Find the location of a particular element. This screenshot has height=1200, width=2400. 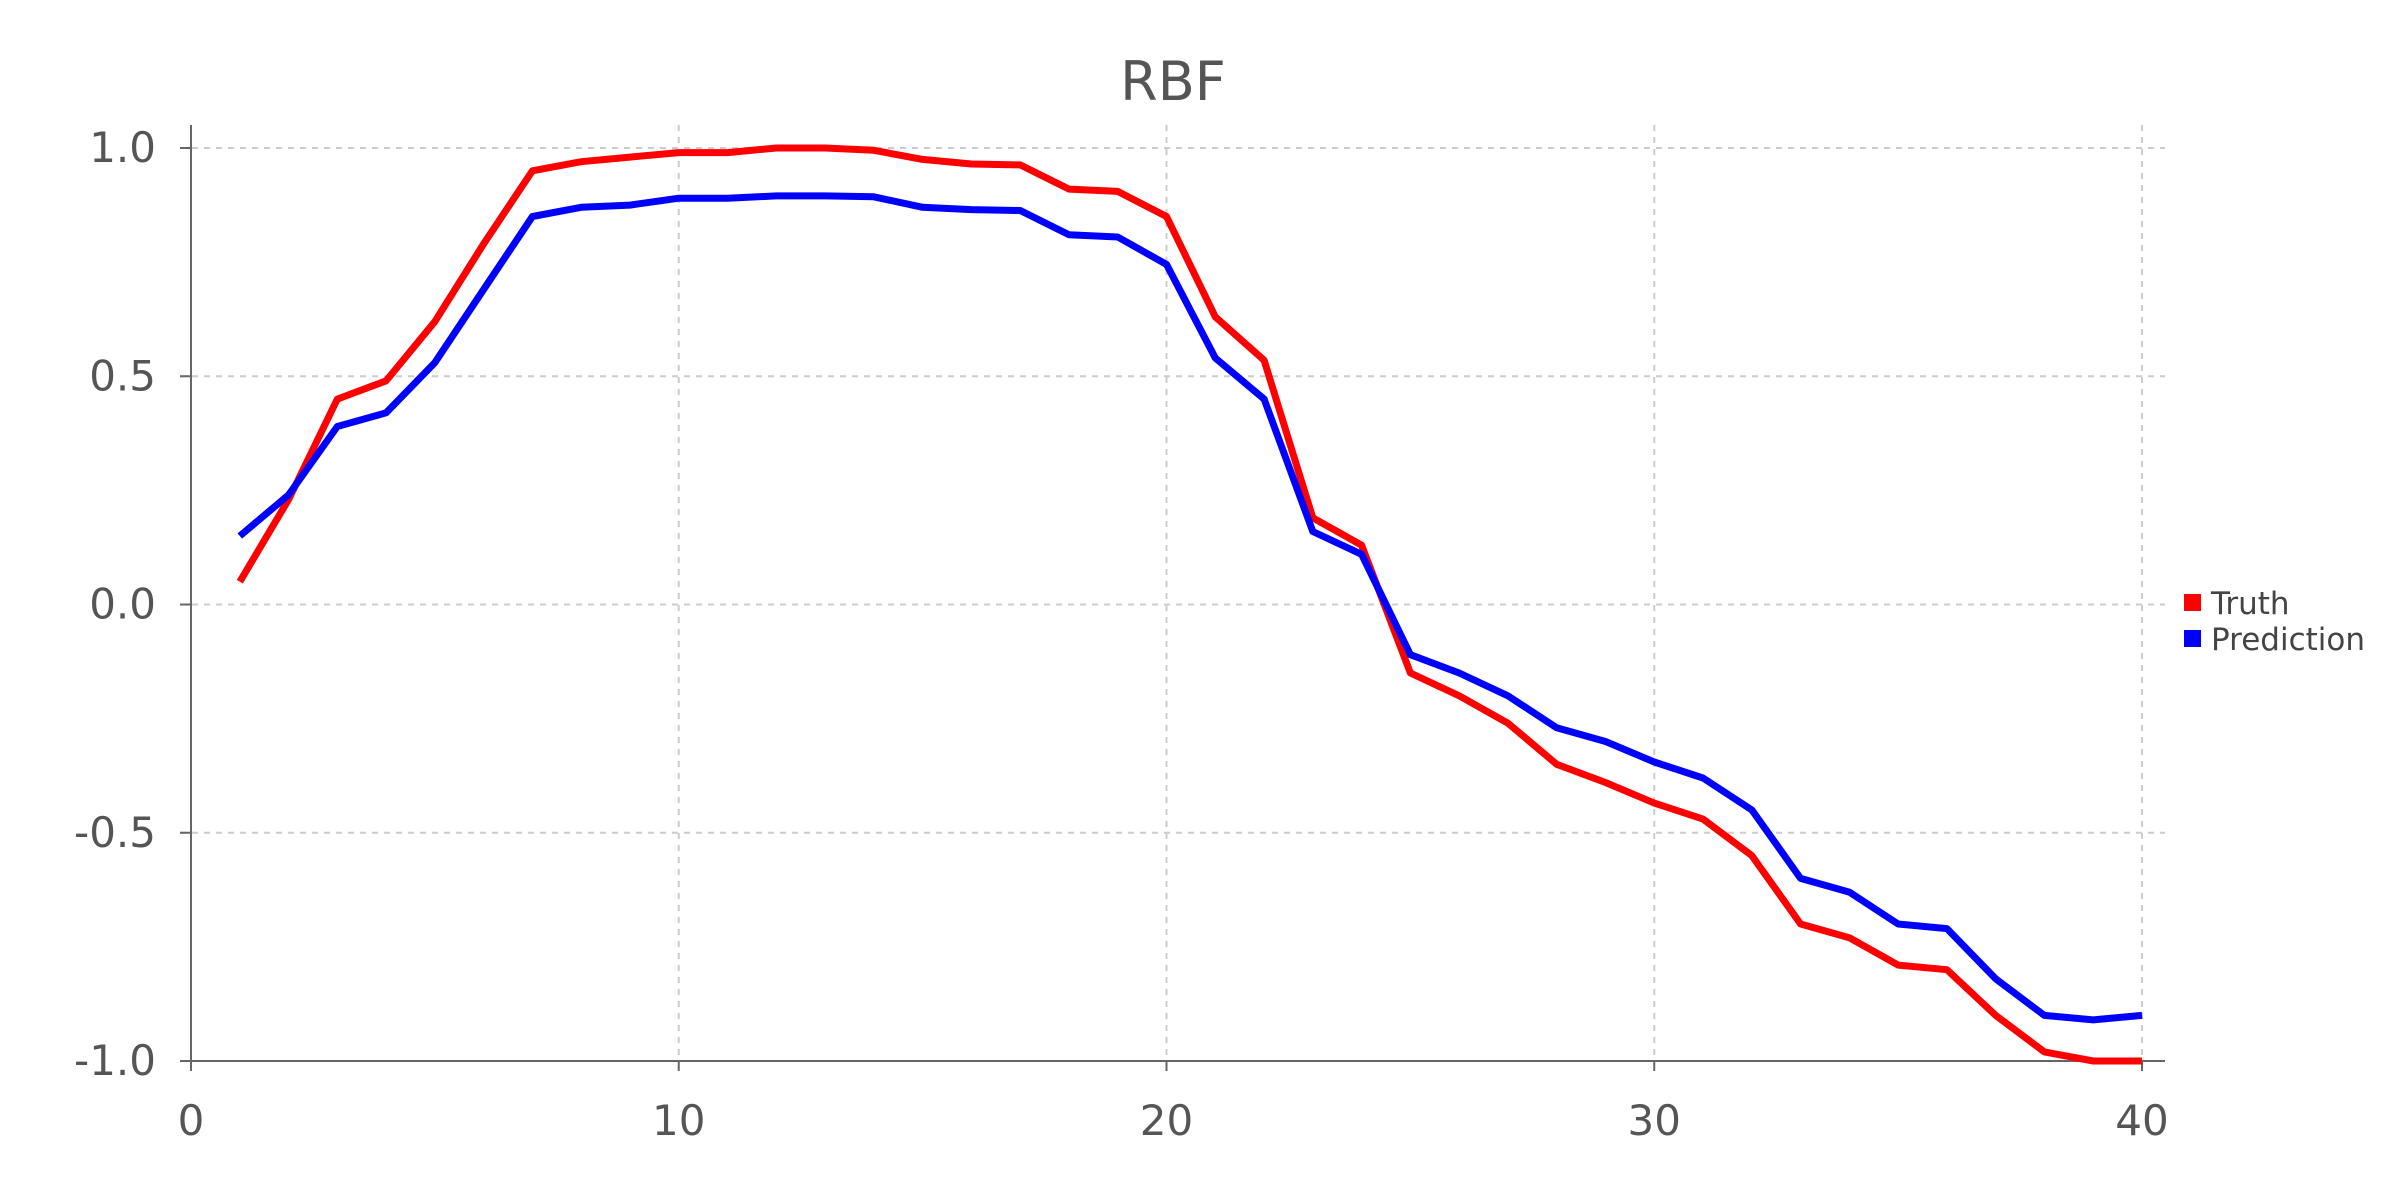

legend-swatch-truth is located at coordinates (2192, 602).